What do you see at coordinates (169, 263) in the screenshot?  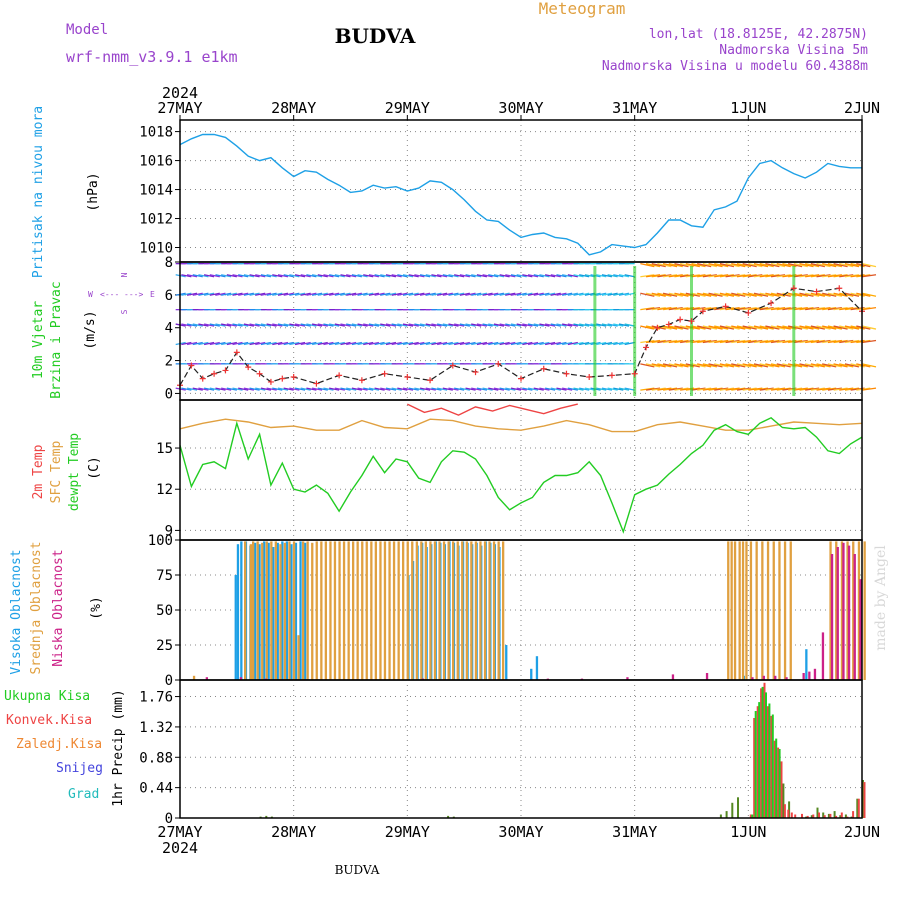 I see `y-tick-label: 8` at bounding box center [169, 263].